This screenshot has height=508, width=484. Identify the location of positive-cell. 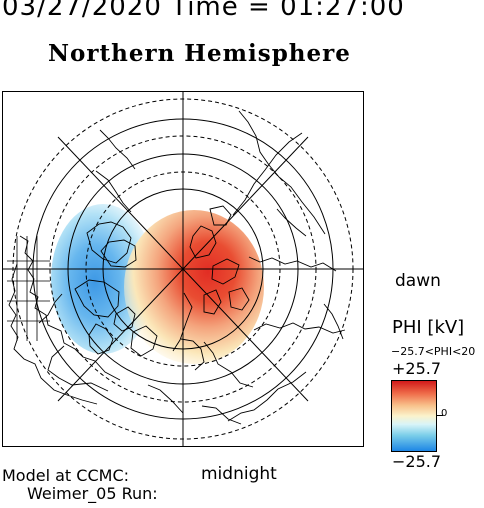
(194, 287).